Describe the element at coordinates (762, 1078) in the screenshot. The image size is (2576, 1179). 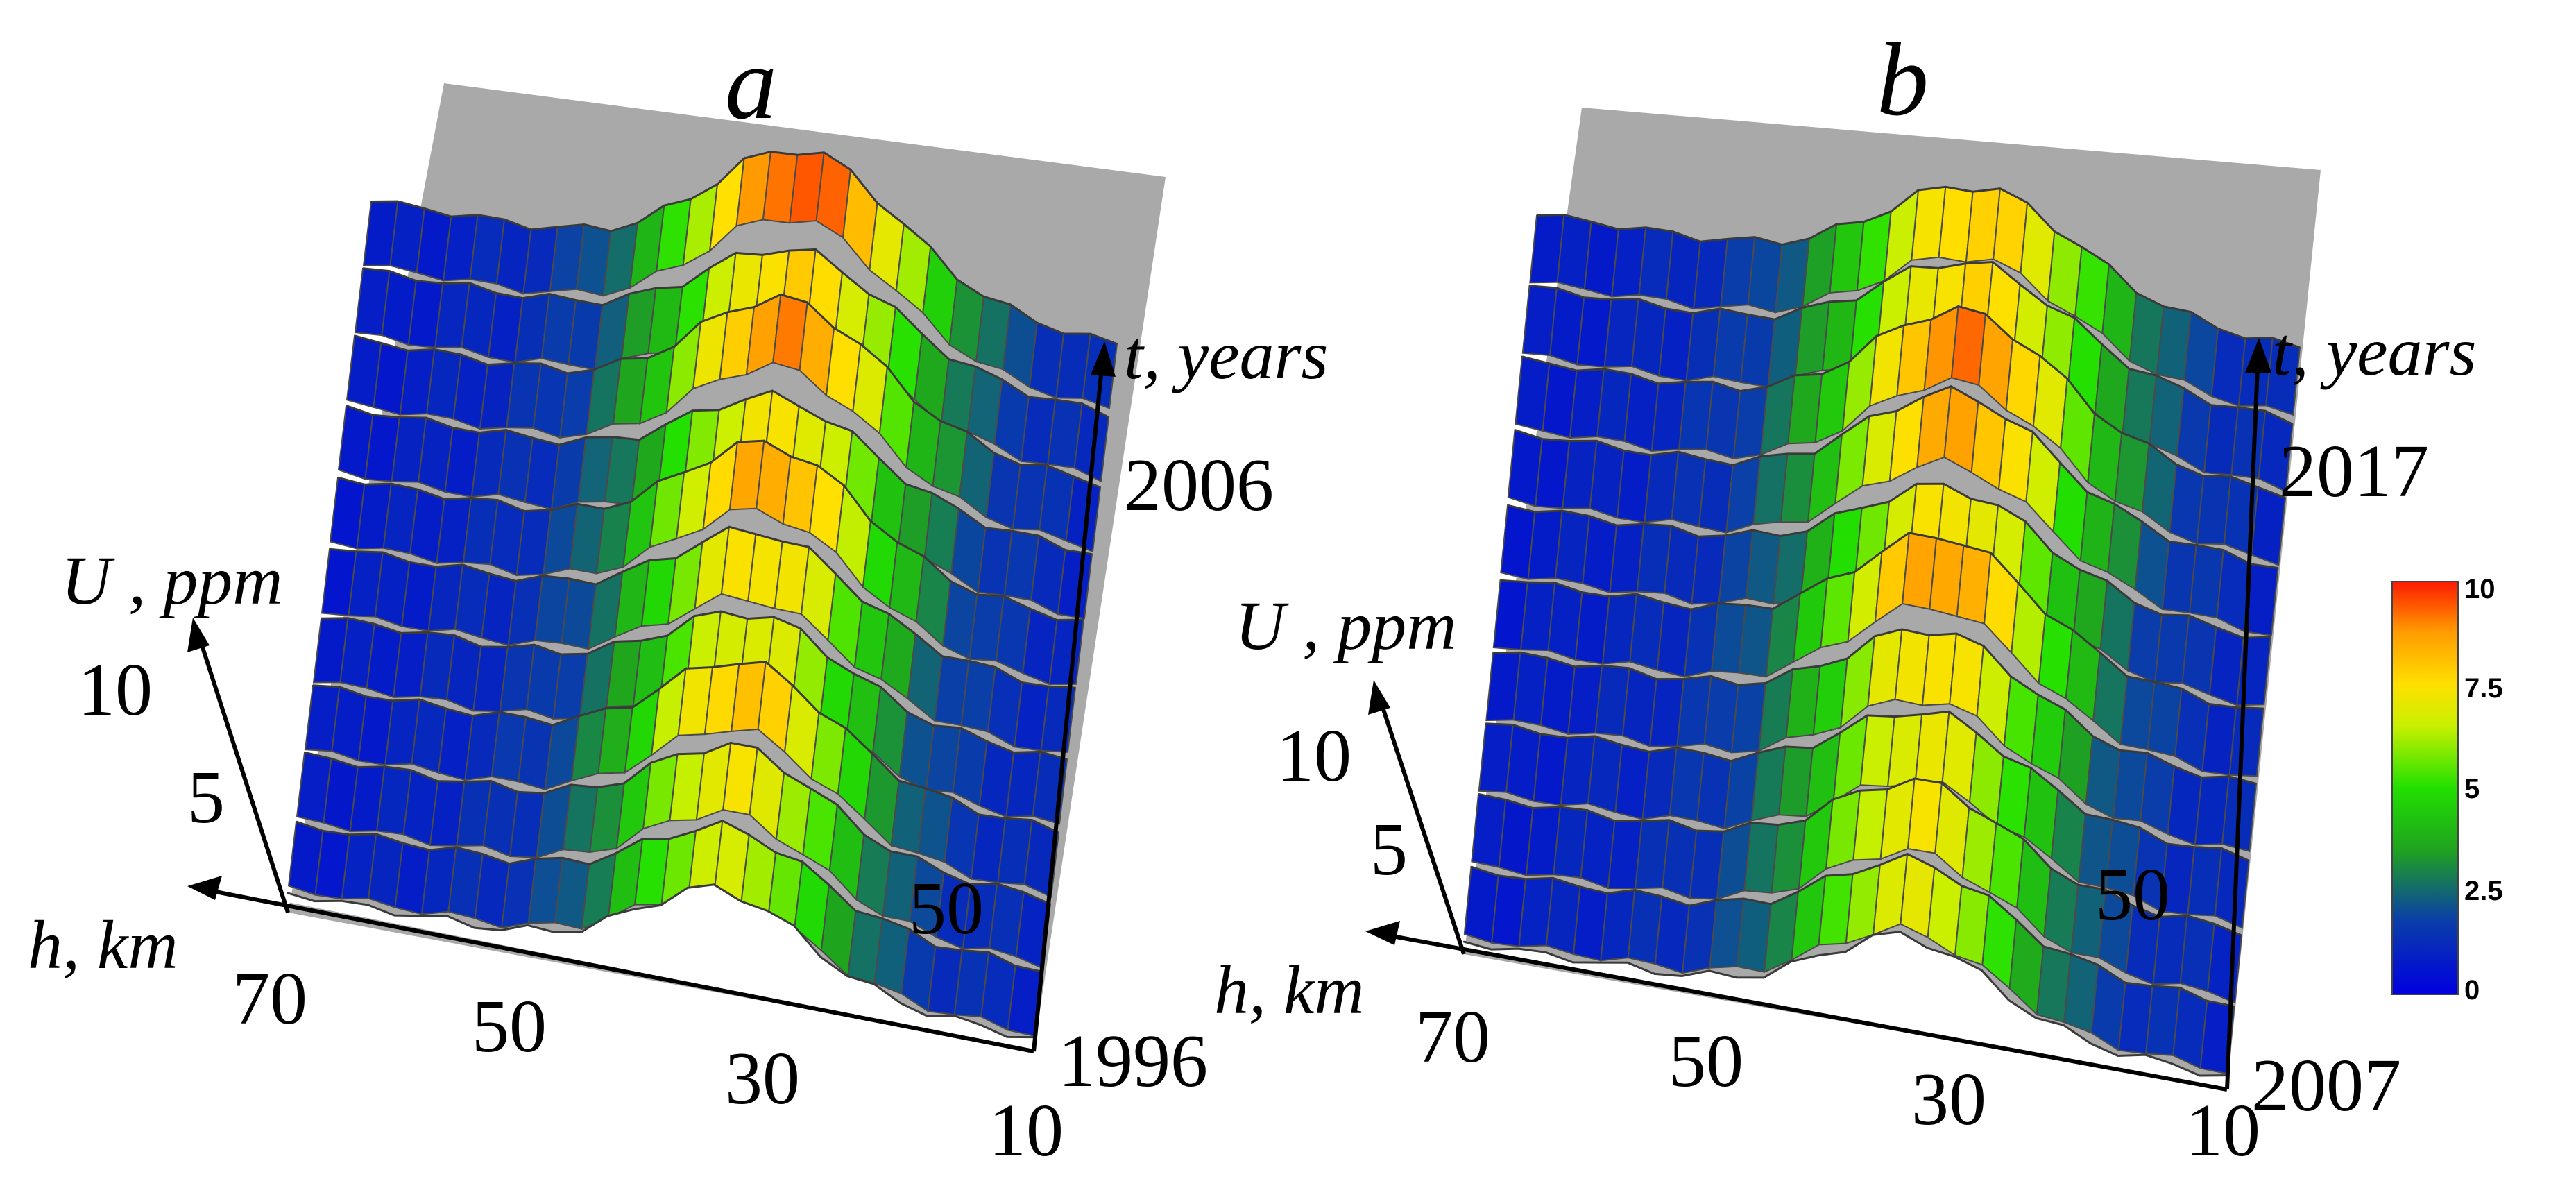
I see `panel-a-h-tick-30: 30` at that location.